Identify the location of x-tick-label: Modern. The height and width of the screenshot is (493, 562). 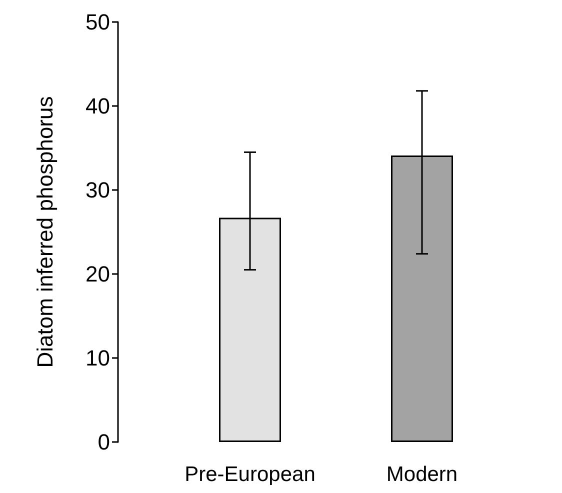
(422, 474).